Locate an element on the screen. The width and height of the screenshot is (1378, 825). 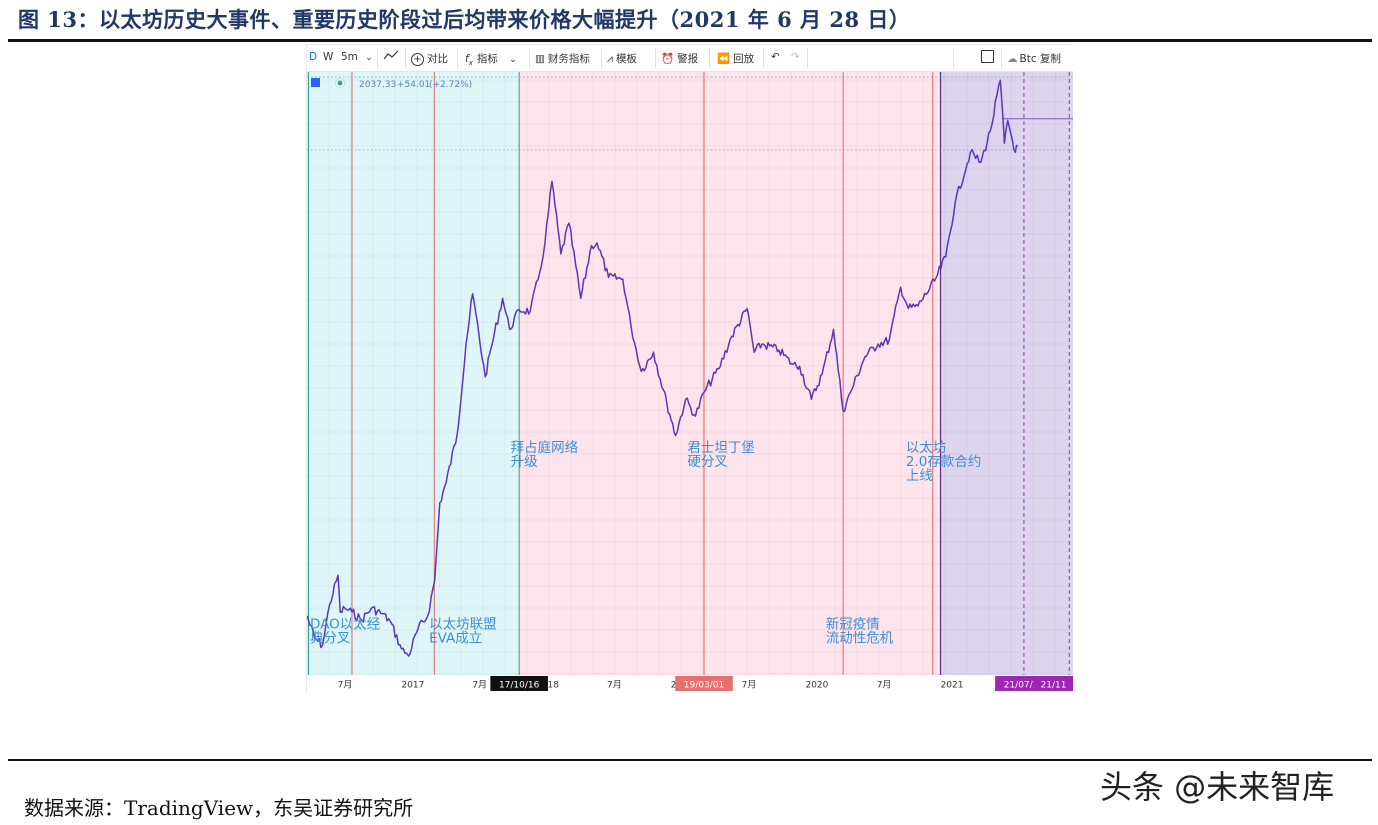
alert-label: 警报 is located at coordinates (688, 59).